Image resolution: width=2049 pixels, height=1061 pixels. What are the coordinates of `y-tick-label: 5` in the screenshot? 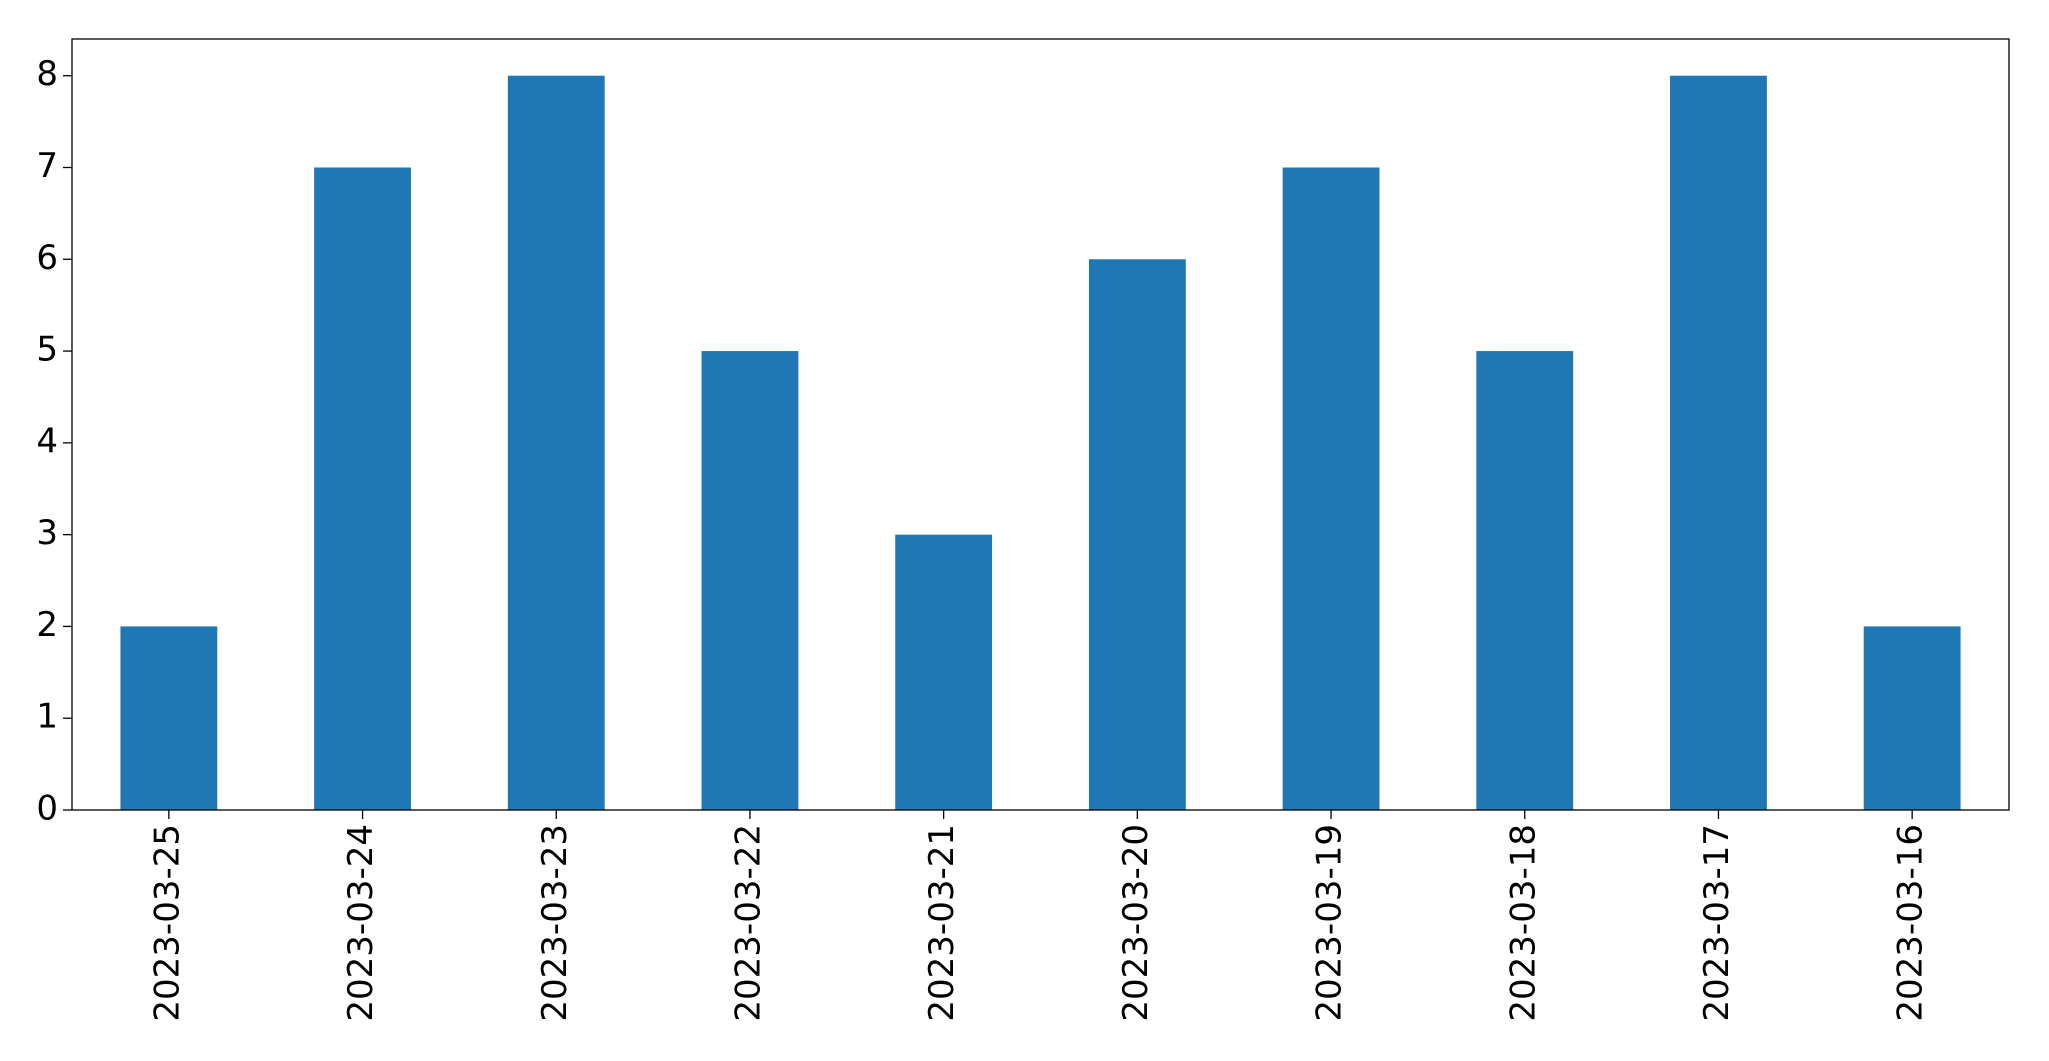 It's located at (47, 350).